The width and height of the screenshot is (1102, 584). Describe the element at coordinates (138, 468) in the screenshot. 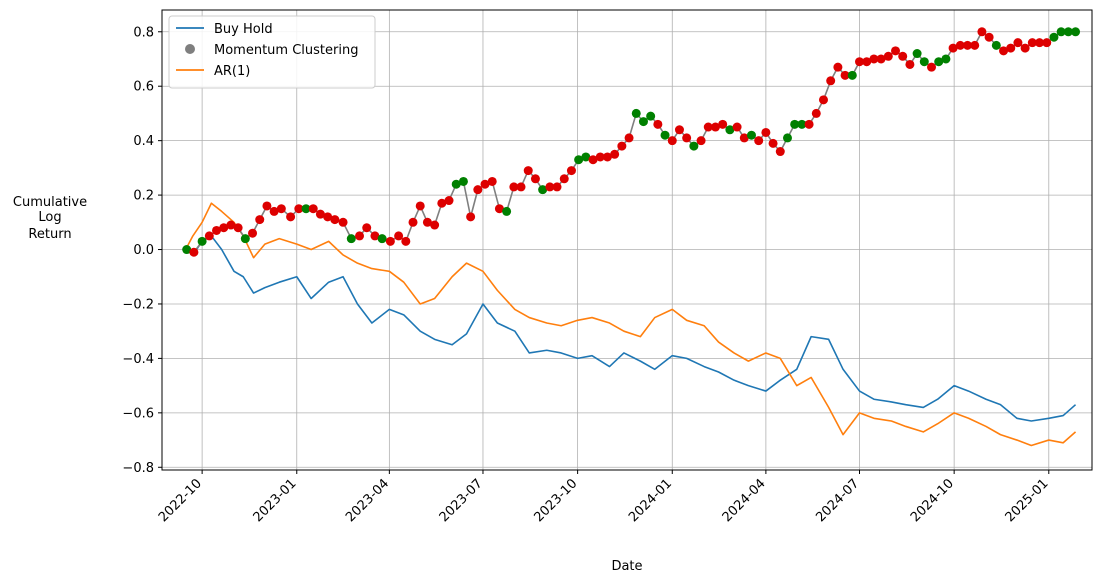

I see `y-tick-label: −0.8` at that location.